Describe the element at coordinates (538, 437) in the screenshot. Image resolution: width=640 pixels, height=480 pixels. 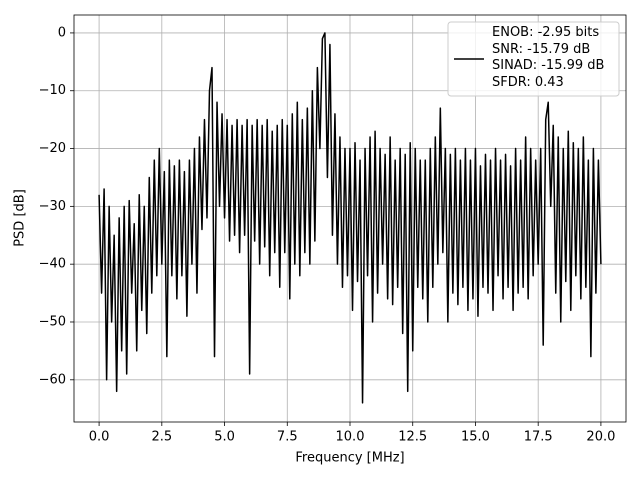
I see `x-tick-label: 17.5` at that location.